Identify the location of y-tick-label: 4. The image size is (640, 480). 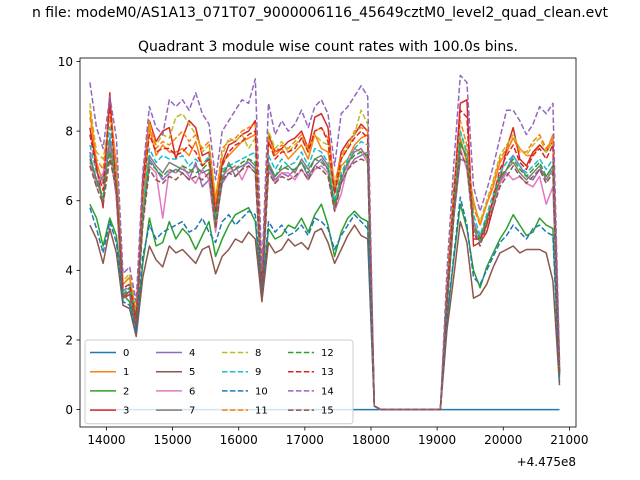
(69, 271).